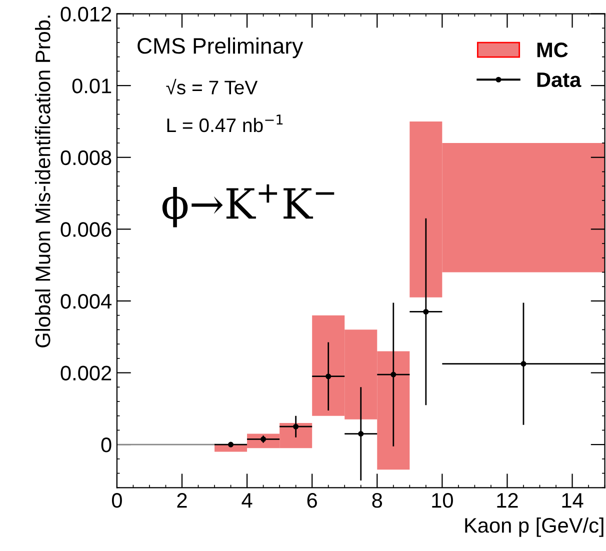 This screenshot has width=606, height=551. Describe the element at coordinates (221, 47) in the screenshot. I see `annotation: CMS Preliminary` at that location.